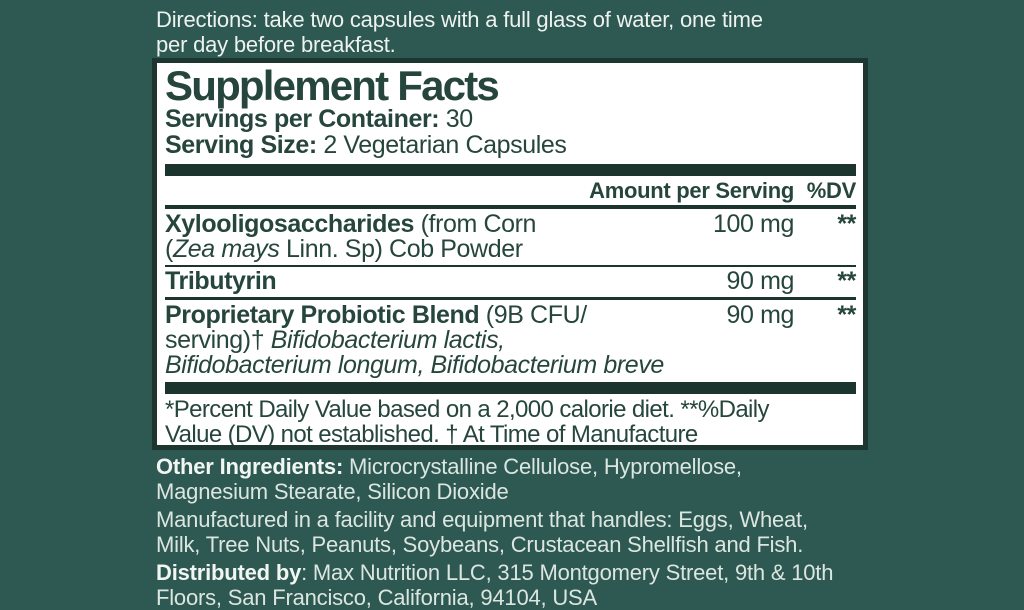 The image size is (1024, 610). Describe the element at coordinates (510, 170) in the screenshot. I see `divider-bar-top` at that location.